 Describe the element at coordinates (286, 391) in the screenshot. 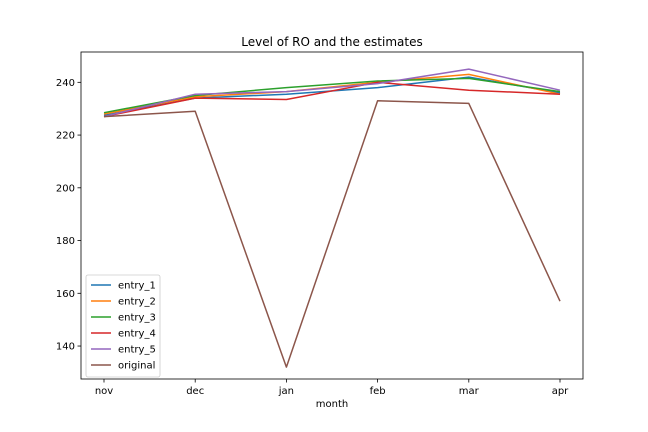

I see `x-tick-label: jan` at that location.